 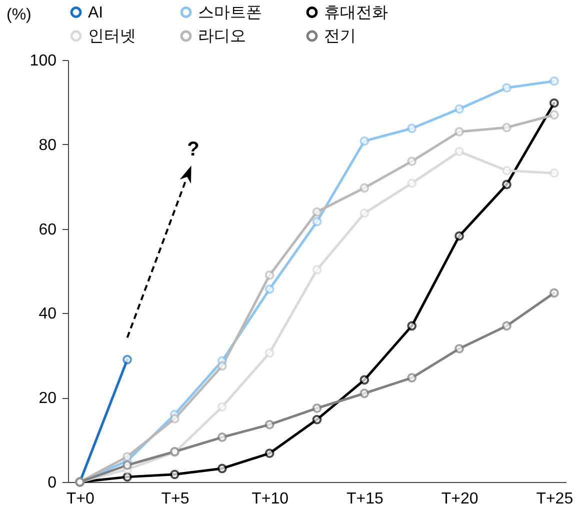 I want to click on y-tick-label: 80, so click(x=47, y=145).